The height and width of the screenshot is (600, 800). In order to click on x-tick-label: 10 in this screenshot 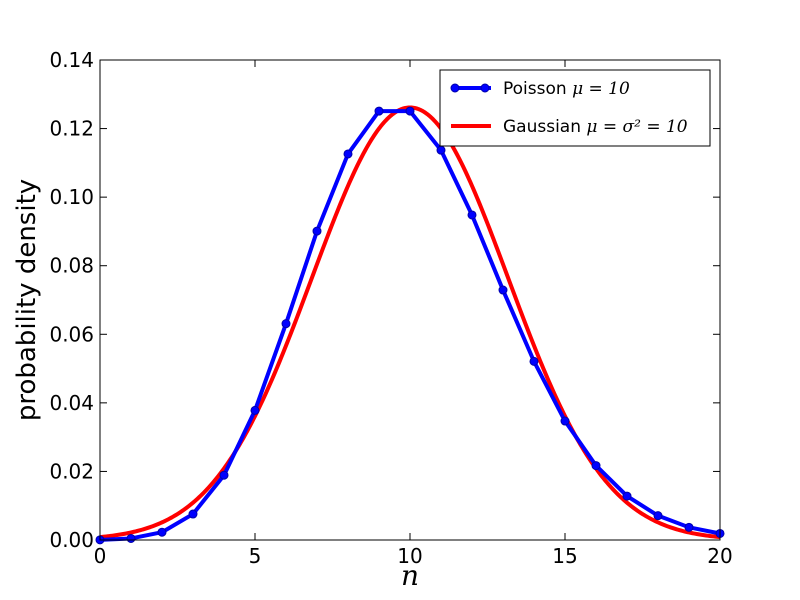, I will do `click(409, 556)`.